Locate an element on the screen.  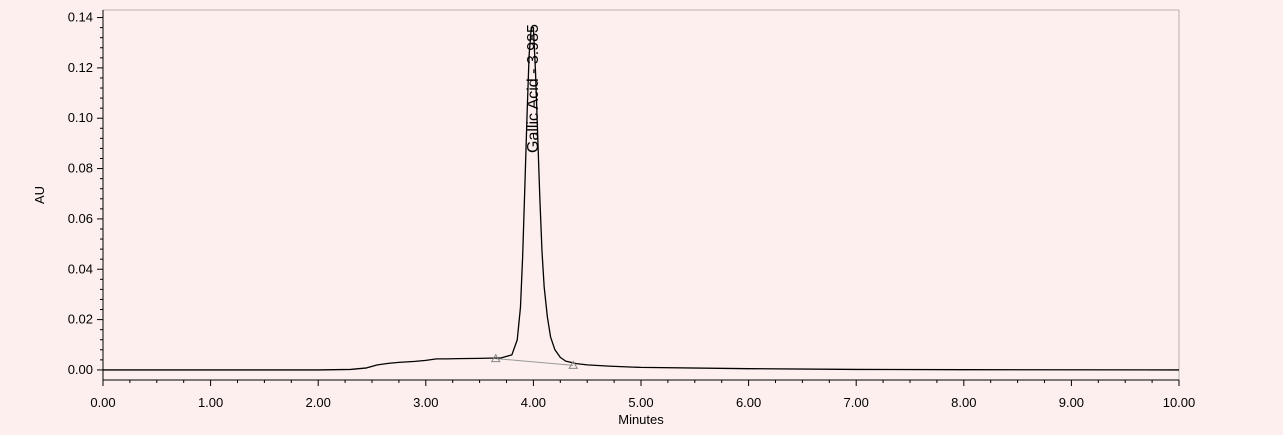
x-tick-label: 7.00 is located at coordinates (856, 402).